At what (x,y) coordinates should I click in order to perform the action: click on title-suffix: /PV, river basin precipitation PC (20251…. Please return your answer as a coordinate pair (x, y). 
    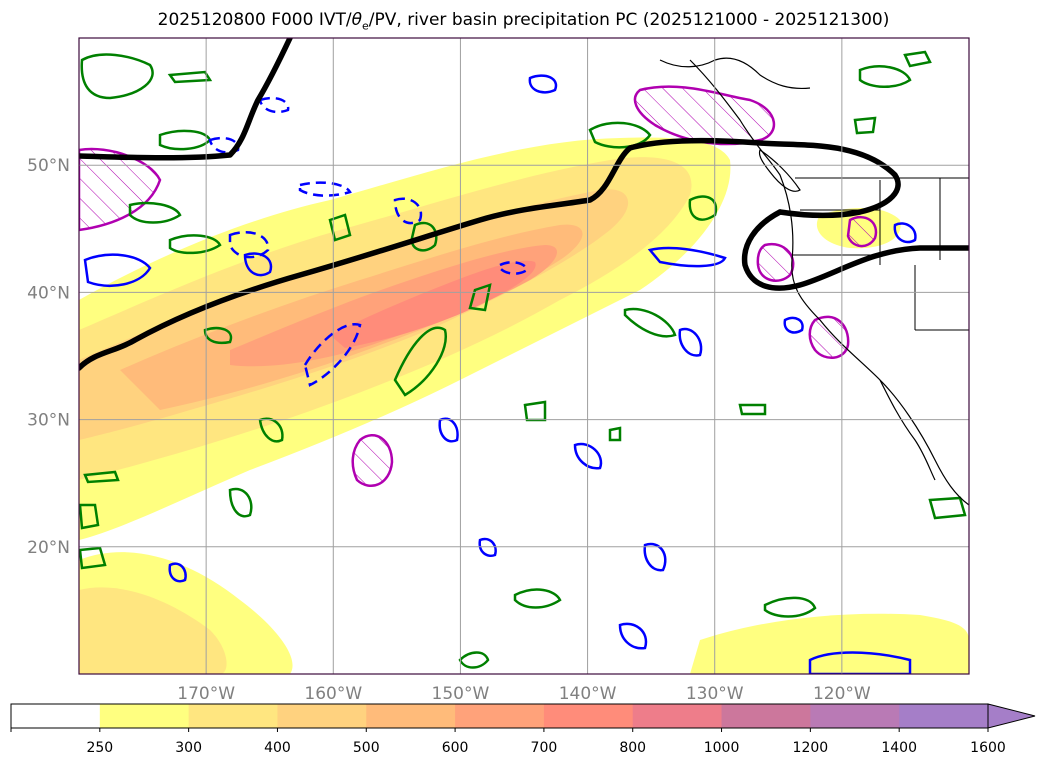
    Looking at the image, I should click on (629, 20).